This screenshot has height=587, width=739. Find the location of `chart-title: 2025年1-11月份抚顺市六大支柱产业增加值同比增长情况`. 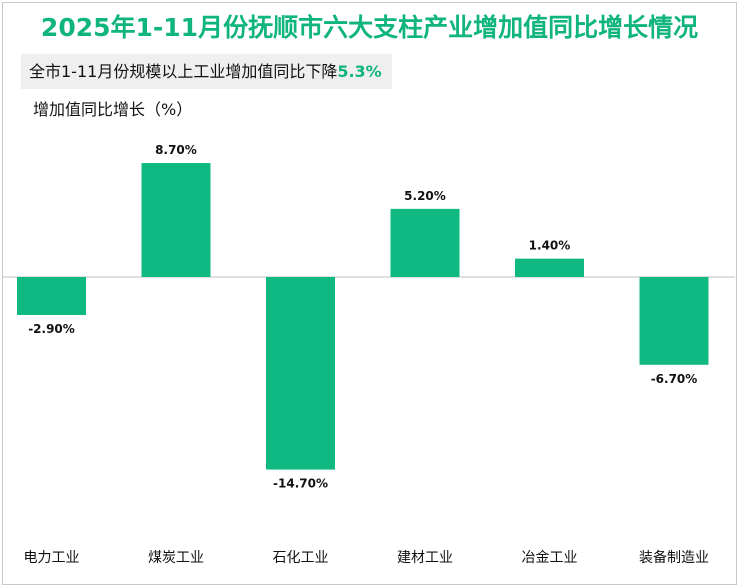

chart-title: 2025年1-11月份抚顺市六大支柱产业增加值同比增长情况 is located at coordinates (369, 27).